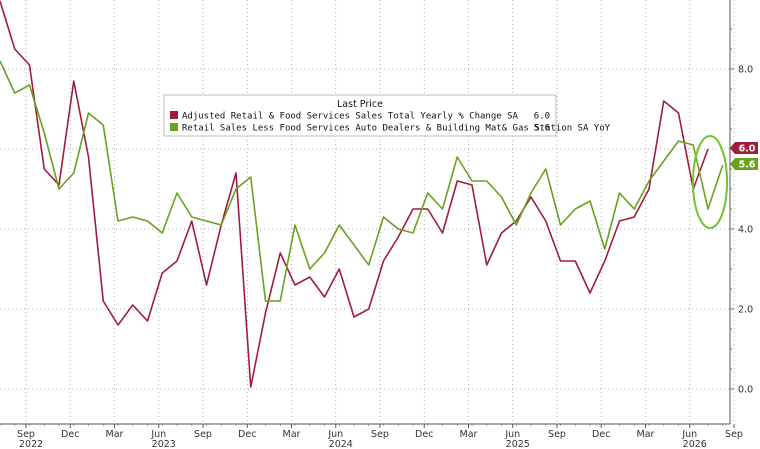 The image size is (760, 449). Describe the element at coordinates (745, 230) in the screenshot. I see `y-tick-label: 4.0` at that location.